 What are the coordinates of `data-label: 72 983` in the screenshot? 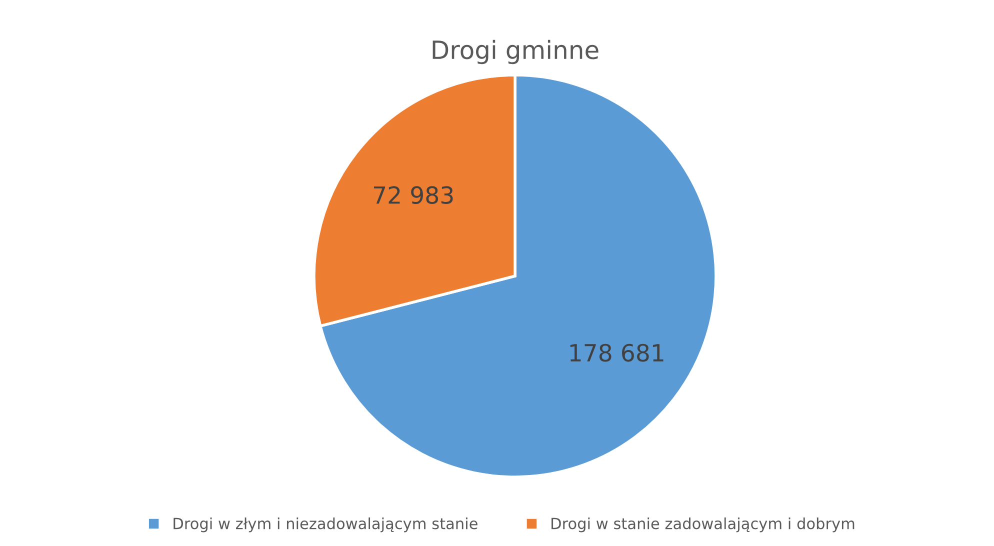 It's located at (413, 195).